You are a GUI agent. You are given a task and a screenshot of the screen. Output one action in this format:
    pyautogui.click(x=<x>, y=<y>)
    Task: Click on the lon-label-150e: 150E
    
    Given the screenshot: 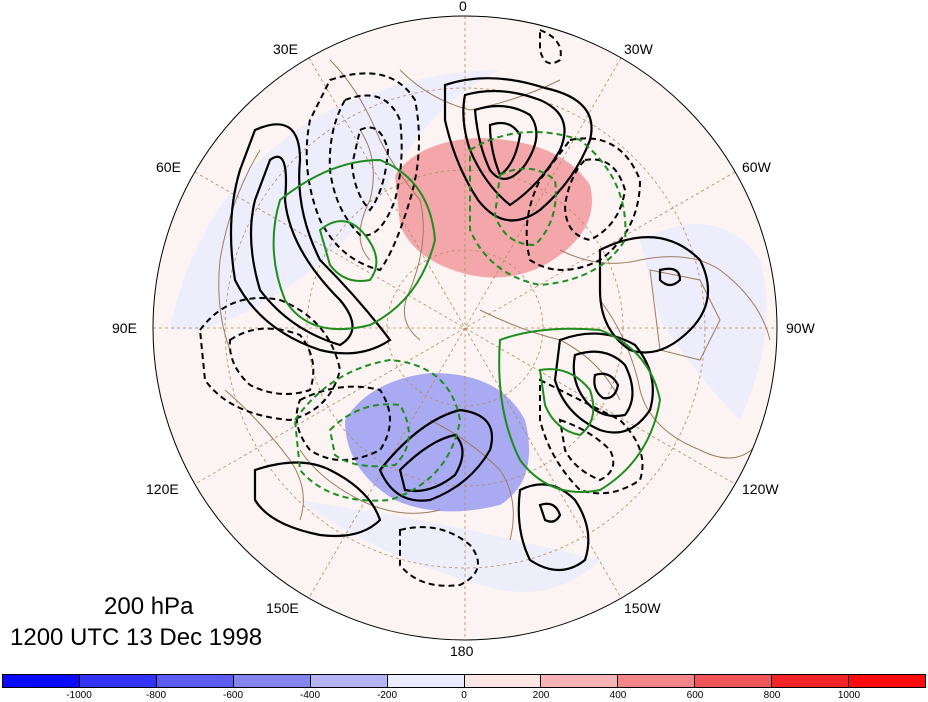 What is the action you would take?
    pyautogui.click(x=282, y=608)
    